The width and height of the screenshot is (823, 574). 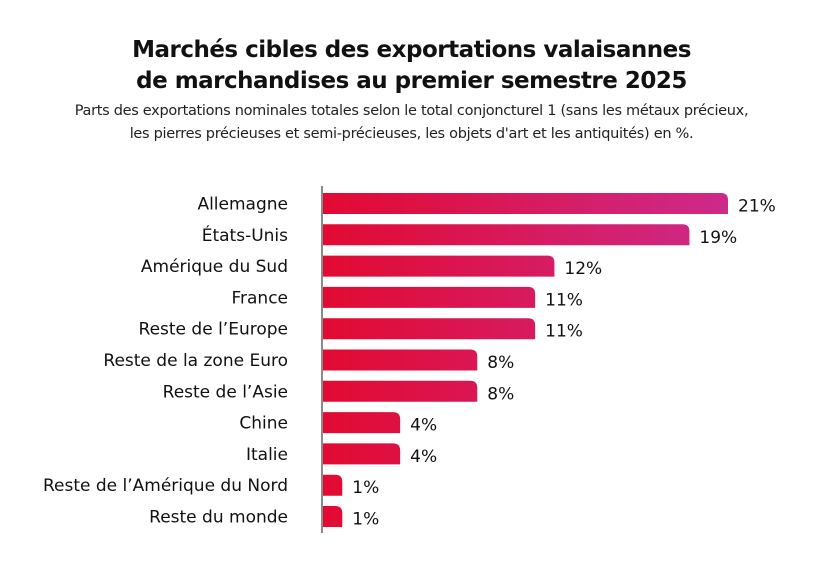 I want to click on category-label: Reste de l’Amérique du Nord, so click(x=165, y=486).